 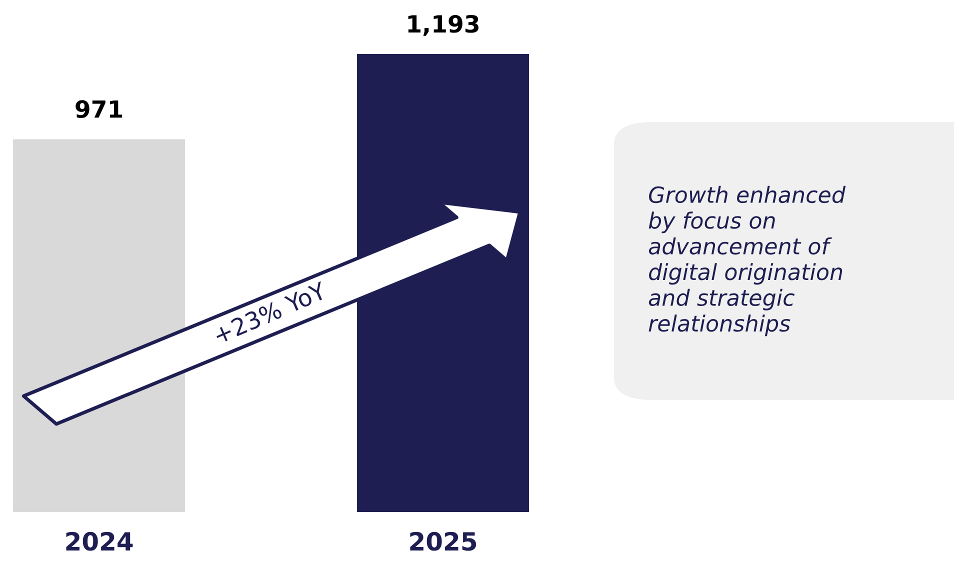 What do you see at coordinates (747, 261) in the screenshot?
I see `text: Growth enhanced by focus on advancement of digital origination and strategic relationships` at bounding box center [747, 261].